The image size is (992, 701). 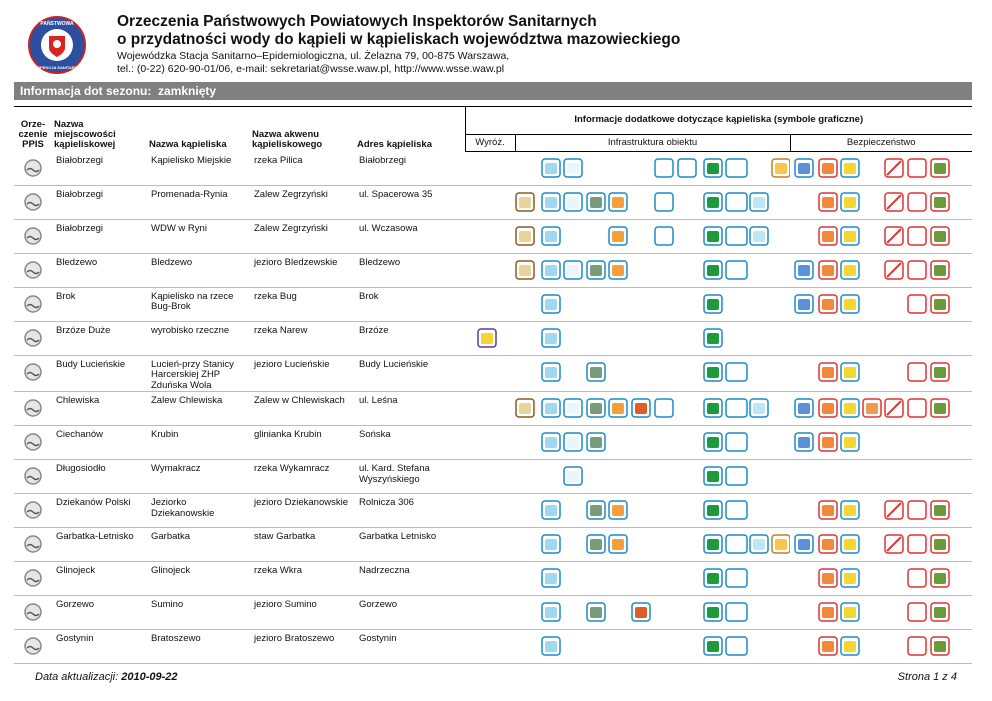 I want to click on cell: Ciechanów, so click(x=99, y=442).